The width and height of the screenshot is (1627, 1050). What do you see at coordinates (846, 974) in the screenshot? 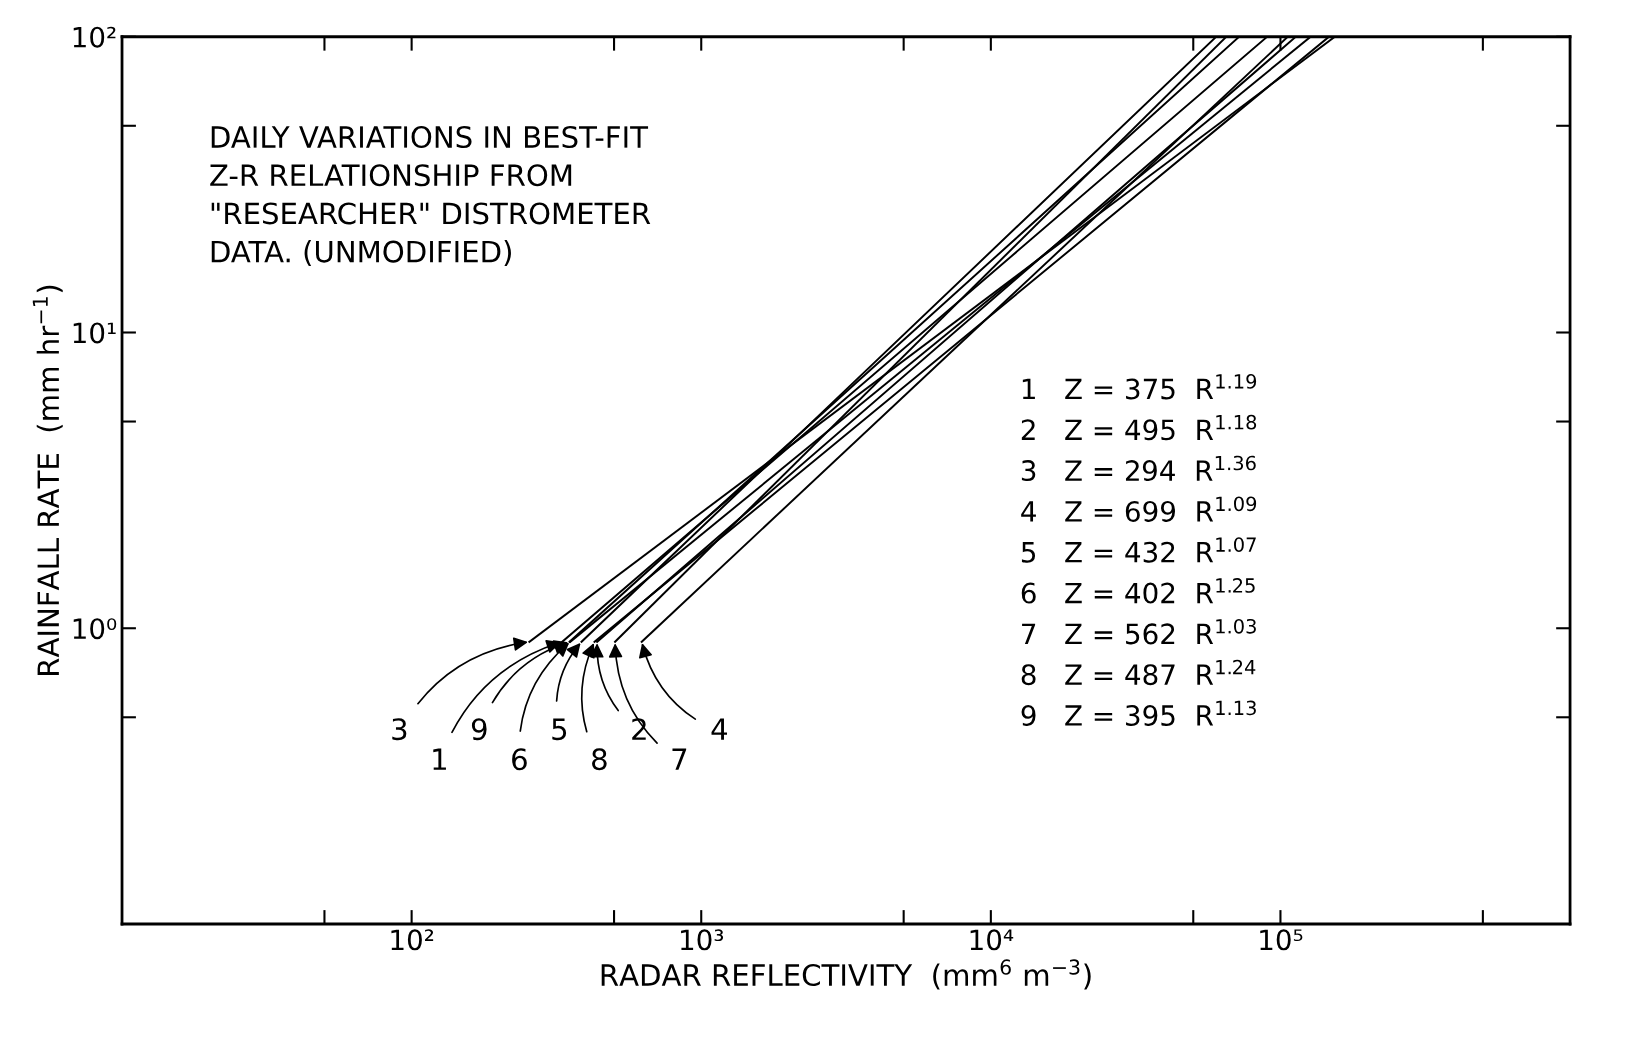
I see `x-axis-title: RADAR REFLECTIVITY (mm$^{6}$ m$^{−3}$)` at bounding box center [846, 974].